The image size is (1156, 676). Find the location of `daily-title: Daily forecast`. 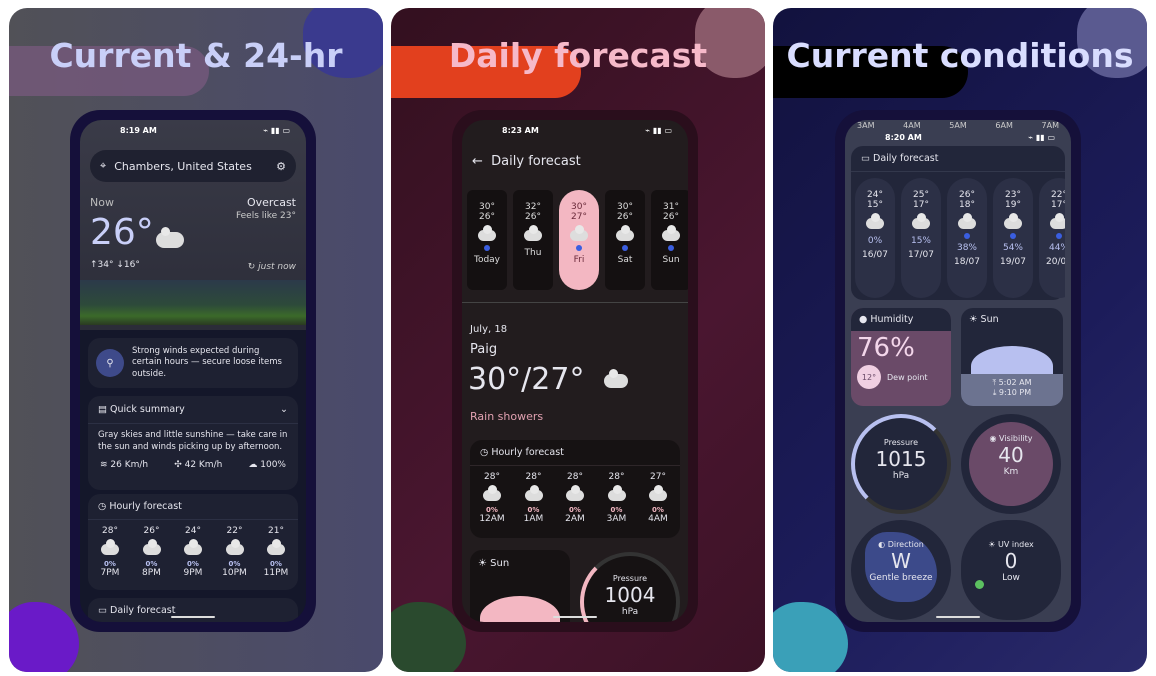

daily-title: Daily forecast is located at coordinates (143, 610).